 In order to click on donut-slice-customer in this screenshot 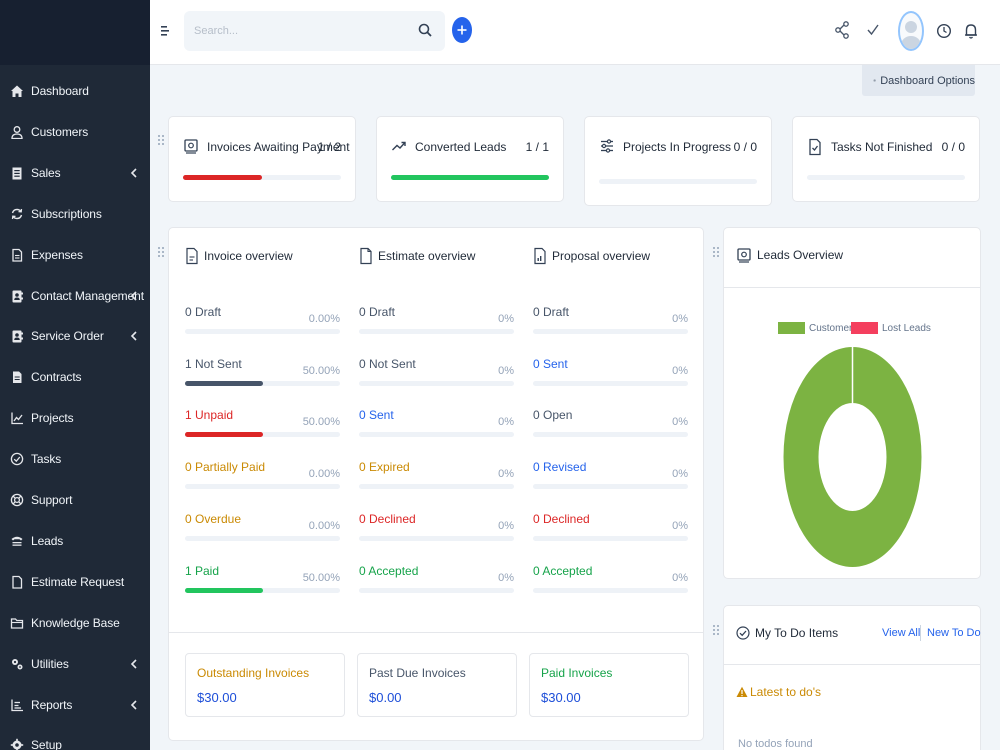, I will do `click(852, 457)`.